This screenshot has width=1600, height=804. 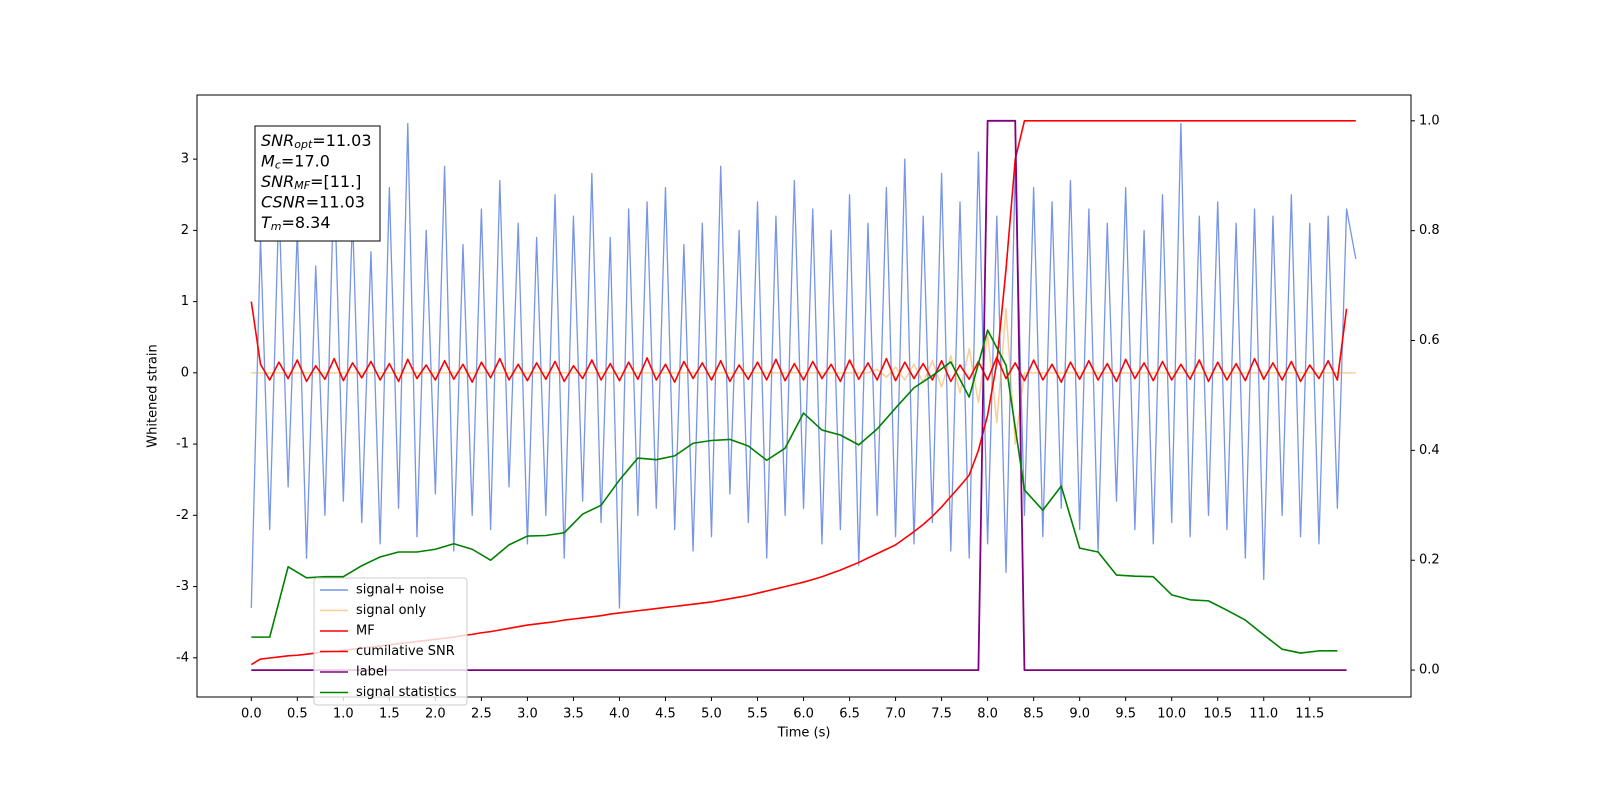 I want to click on y-tick-label: -3, so click(x=182, y=586).